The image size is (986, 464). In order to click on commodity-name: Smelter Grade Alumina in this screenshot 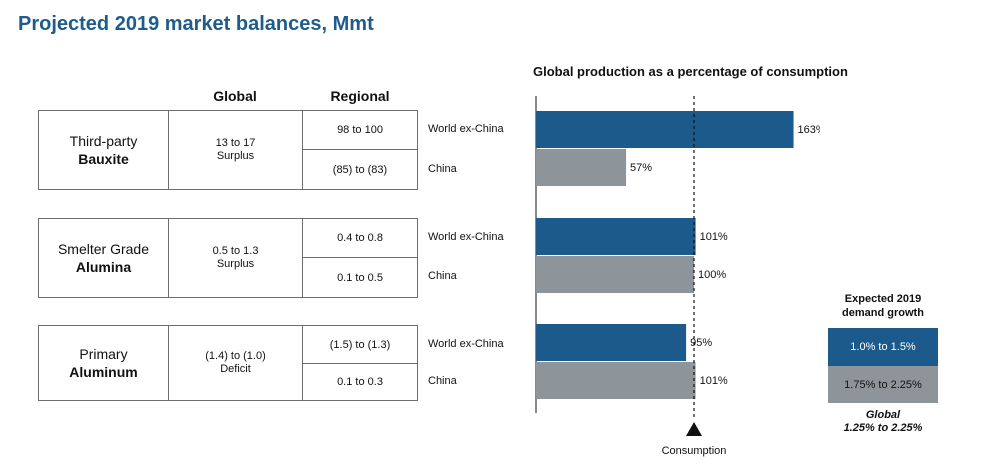, I will do `click(104, 258)`.